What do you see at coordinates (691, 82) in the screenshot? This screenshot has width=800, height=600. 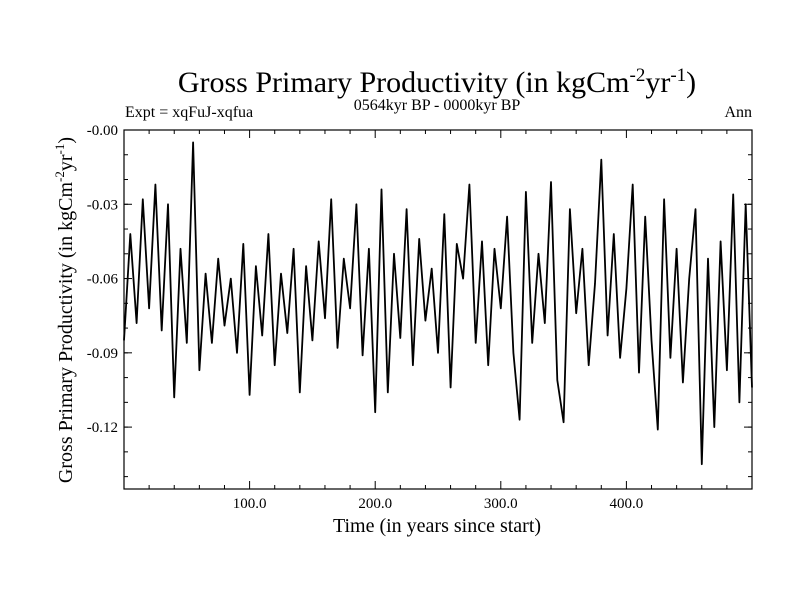 I see `chart-title-close: )` at bounding box center [691, 82].